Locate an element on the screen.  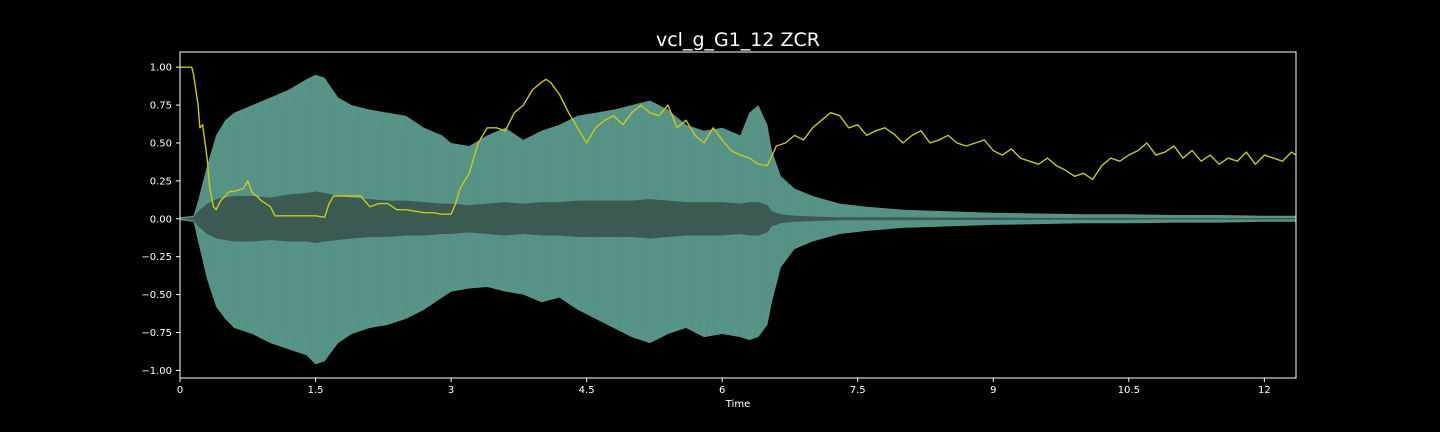
x-tick-label: 7.5 is located at coordinates (858, 390).